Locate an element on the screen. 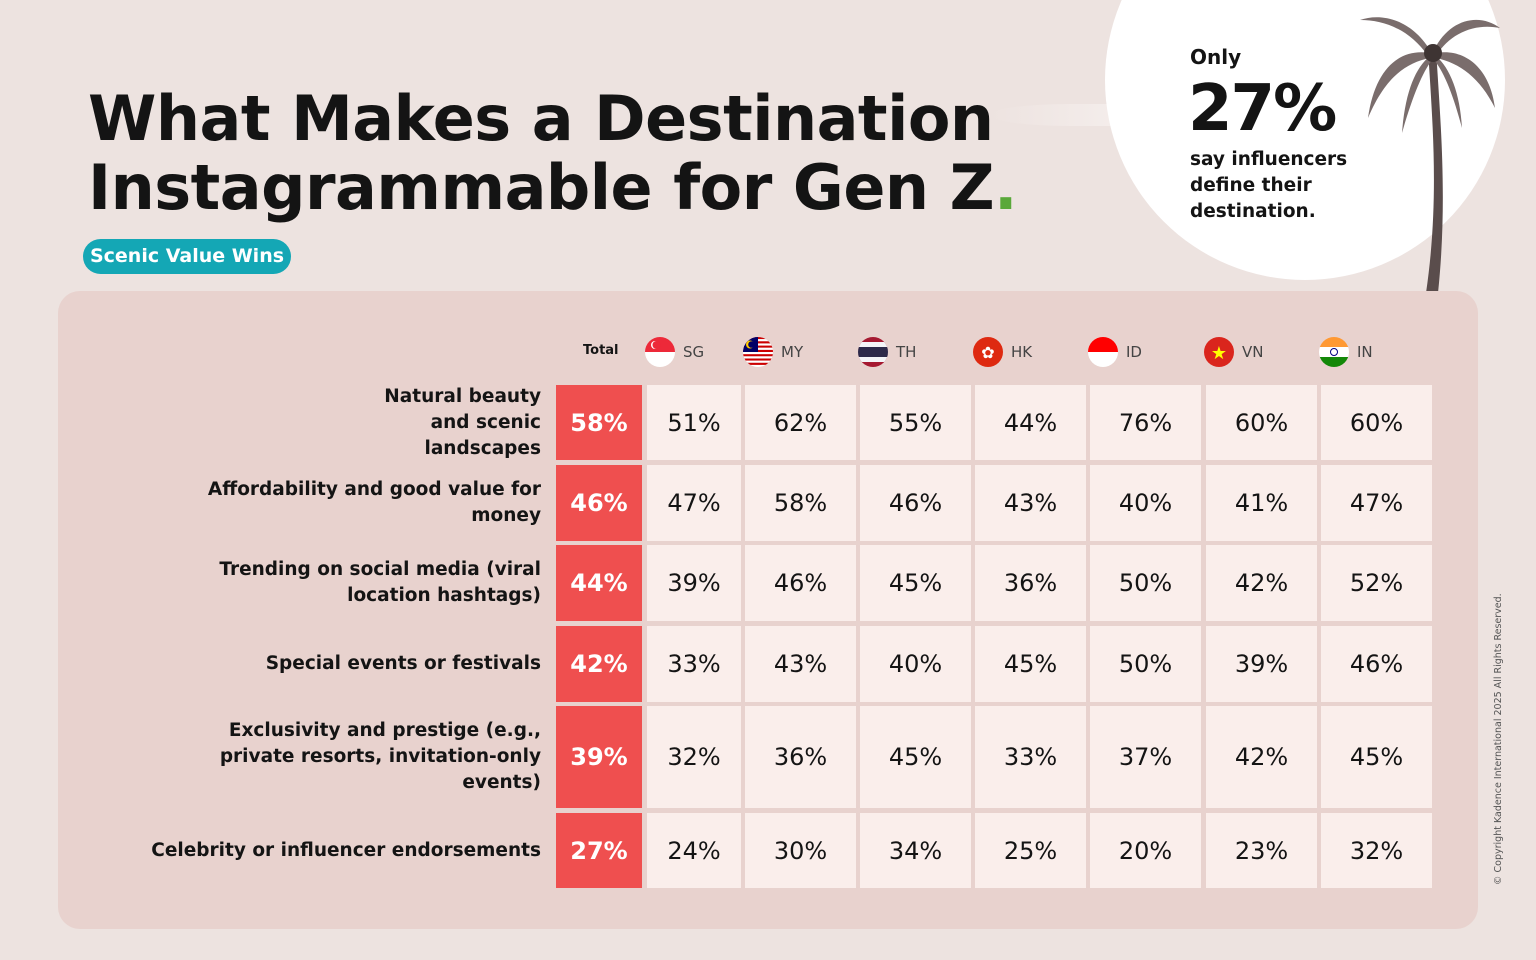 This screenshot has width=1536, height=960. value-cell-vn: 60% is located at coordinates (1261, 422).